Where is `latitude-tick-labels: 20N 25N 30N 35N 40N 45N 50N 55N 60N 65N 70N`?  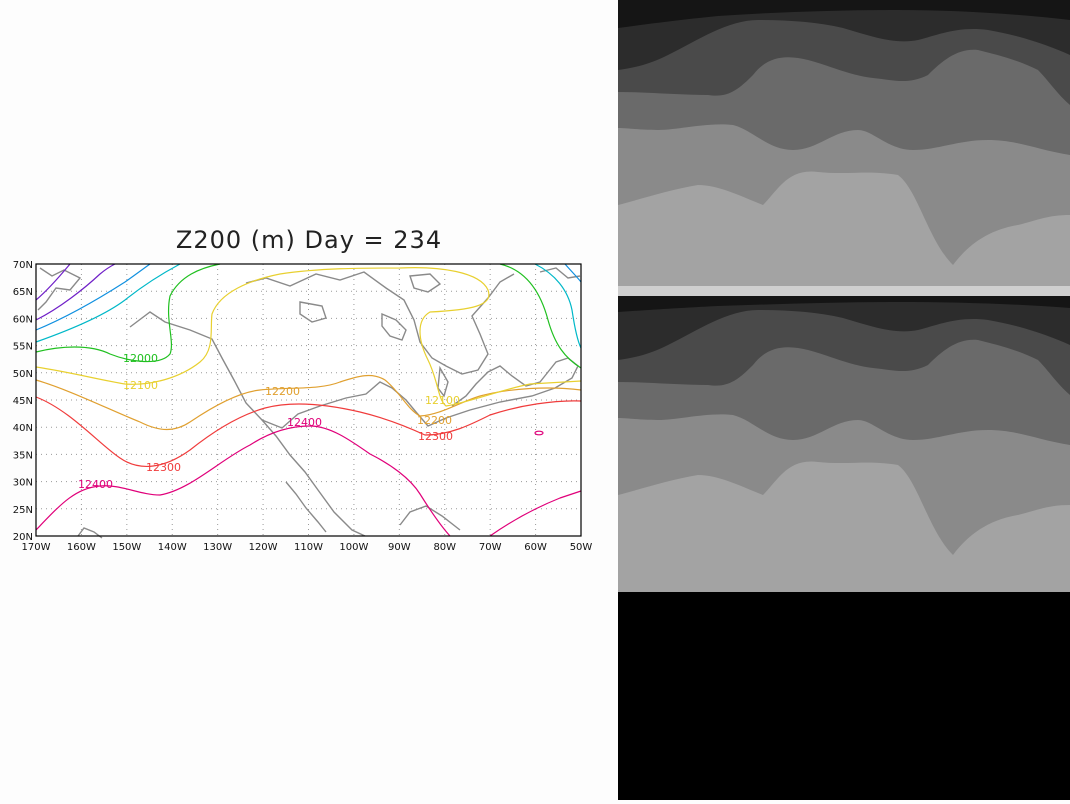 latitude-tick-labels: 20N 25N 30N 35N 40N 45N 50N 55N 60N 65N 70N is located at coordinates (23, 401).